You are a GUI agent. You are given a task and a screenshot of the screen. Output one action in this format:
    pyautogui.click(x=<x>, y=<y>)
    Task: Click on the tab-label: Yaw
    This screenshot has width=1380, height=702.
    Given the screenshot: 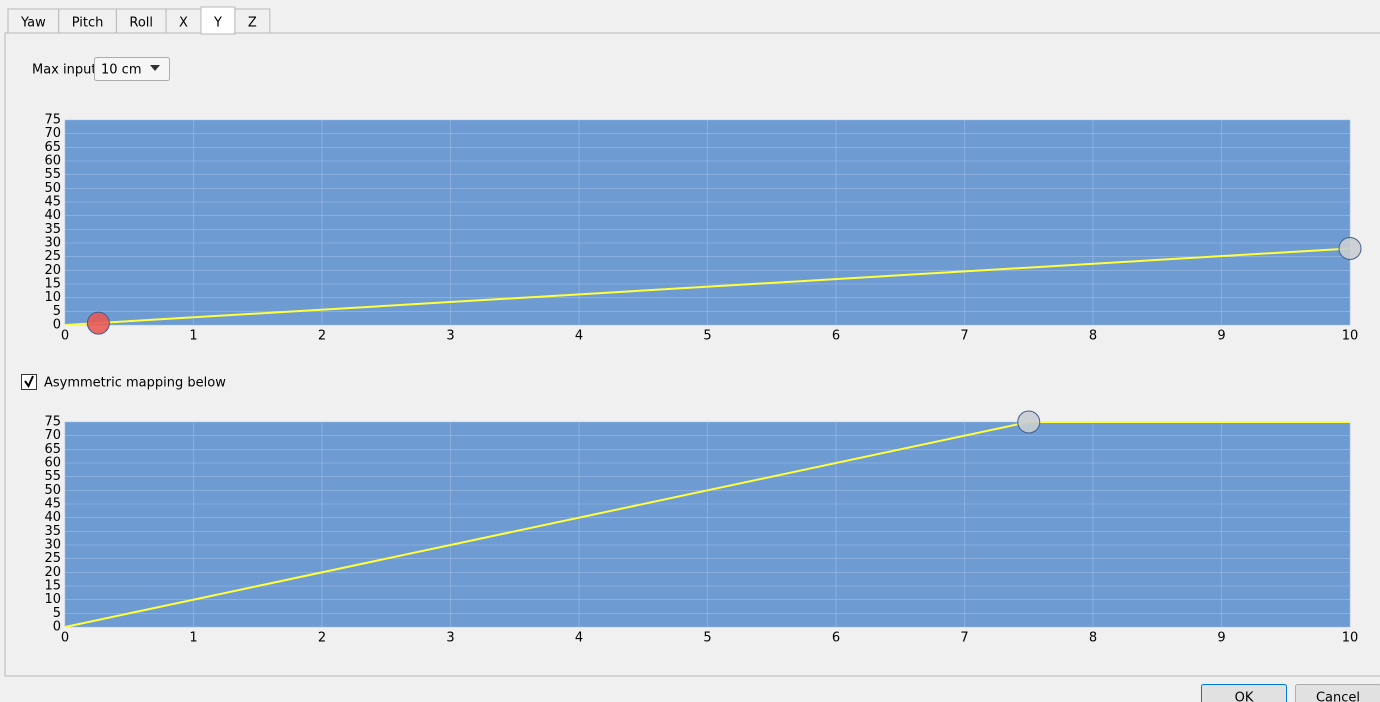 What is the action you would take?
    pyautogui.click(x=33, y=23)
    